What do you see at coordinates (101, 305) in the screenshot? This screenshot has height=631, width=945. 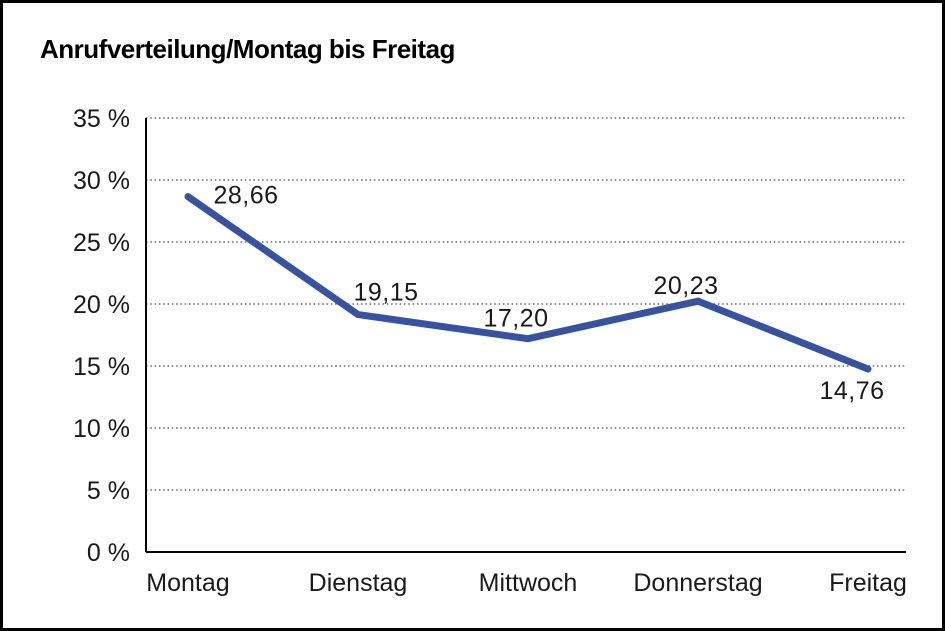 I see `y-axis-tick-label: 20 %` at bounding box center [101, 305].